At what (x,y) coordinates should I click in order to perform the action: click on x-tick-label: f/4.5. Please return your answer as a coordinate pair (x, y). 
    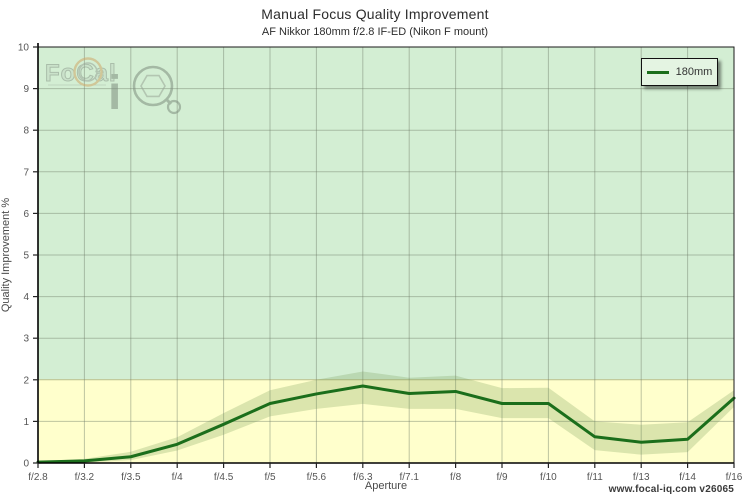
    Looking at the image, I should click on (224, 477).